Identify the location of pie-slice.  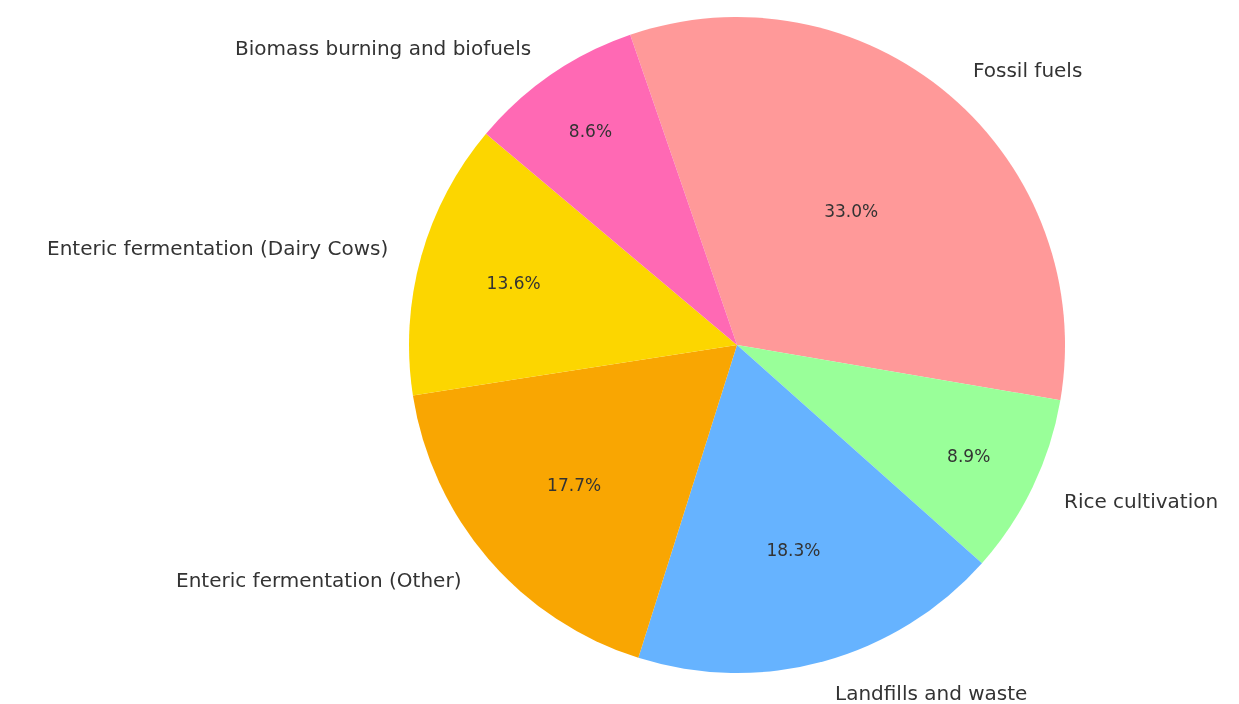
(899, 454).